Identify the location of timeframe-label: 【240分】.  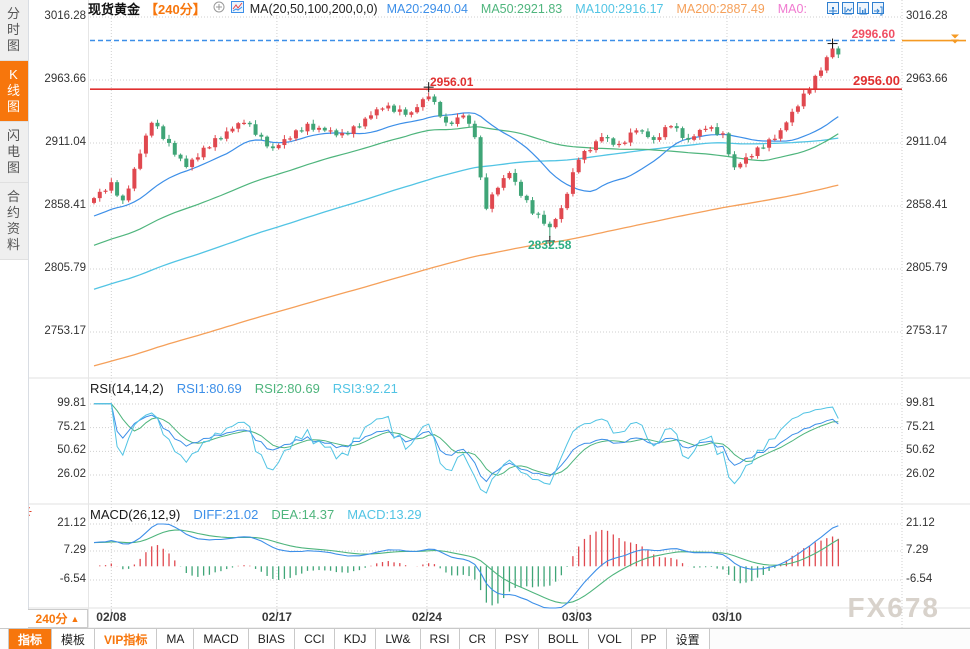
(175, 9).